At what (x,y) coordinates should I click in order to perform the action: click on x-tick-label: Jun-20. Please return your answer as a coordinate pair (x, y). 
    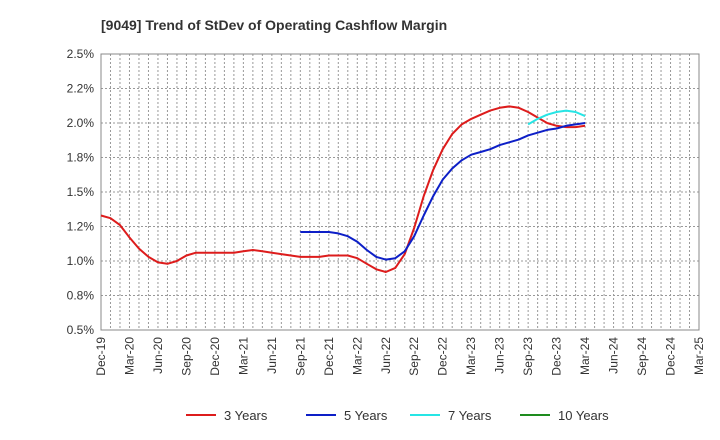
    Looking at the image, I should click on (158, 355).